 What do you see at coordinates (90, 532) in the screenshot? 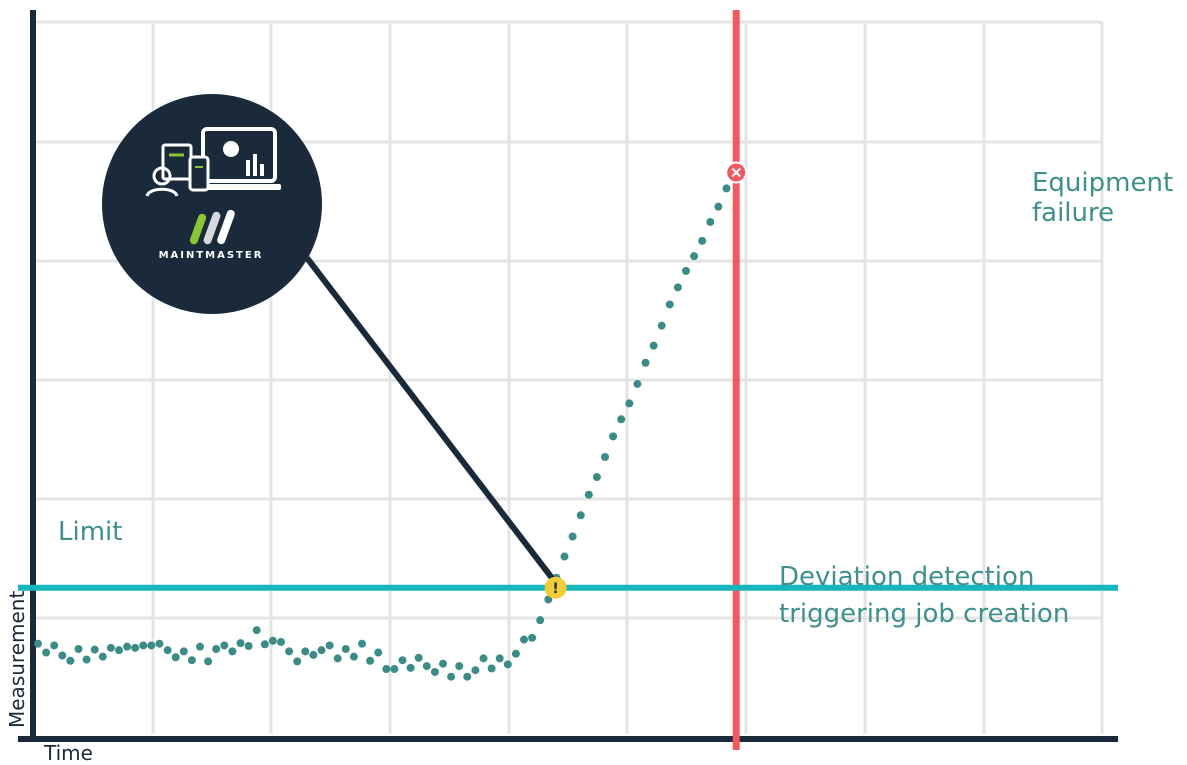
I see `limit-label: Limit` at bounding box center [90, 532].